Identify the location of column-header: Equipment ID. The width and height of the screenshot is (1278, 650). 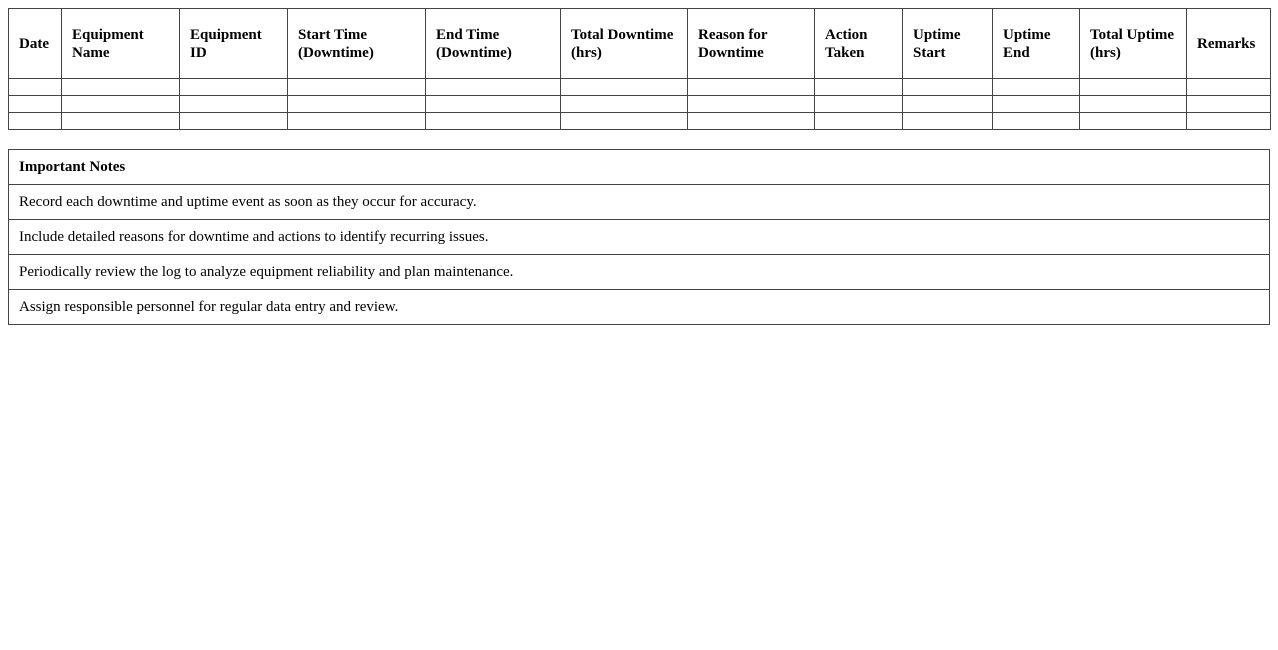
(233, 43).